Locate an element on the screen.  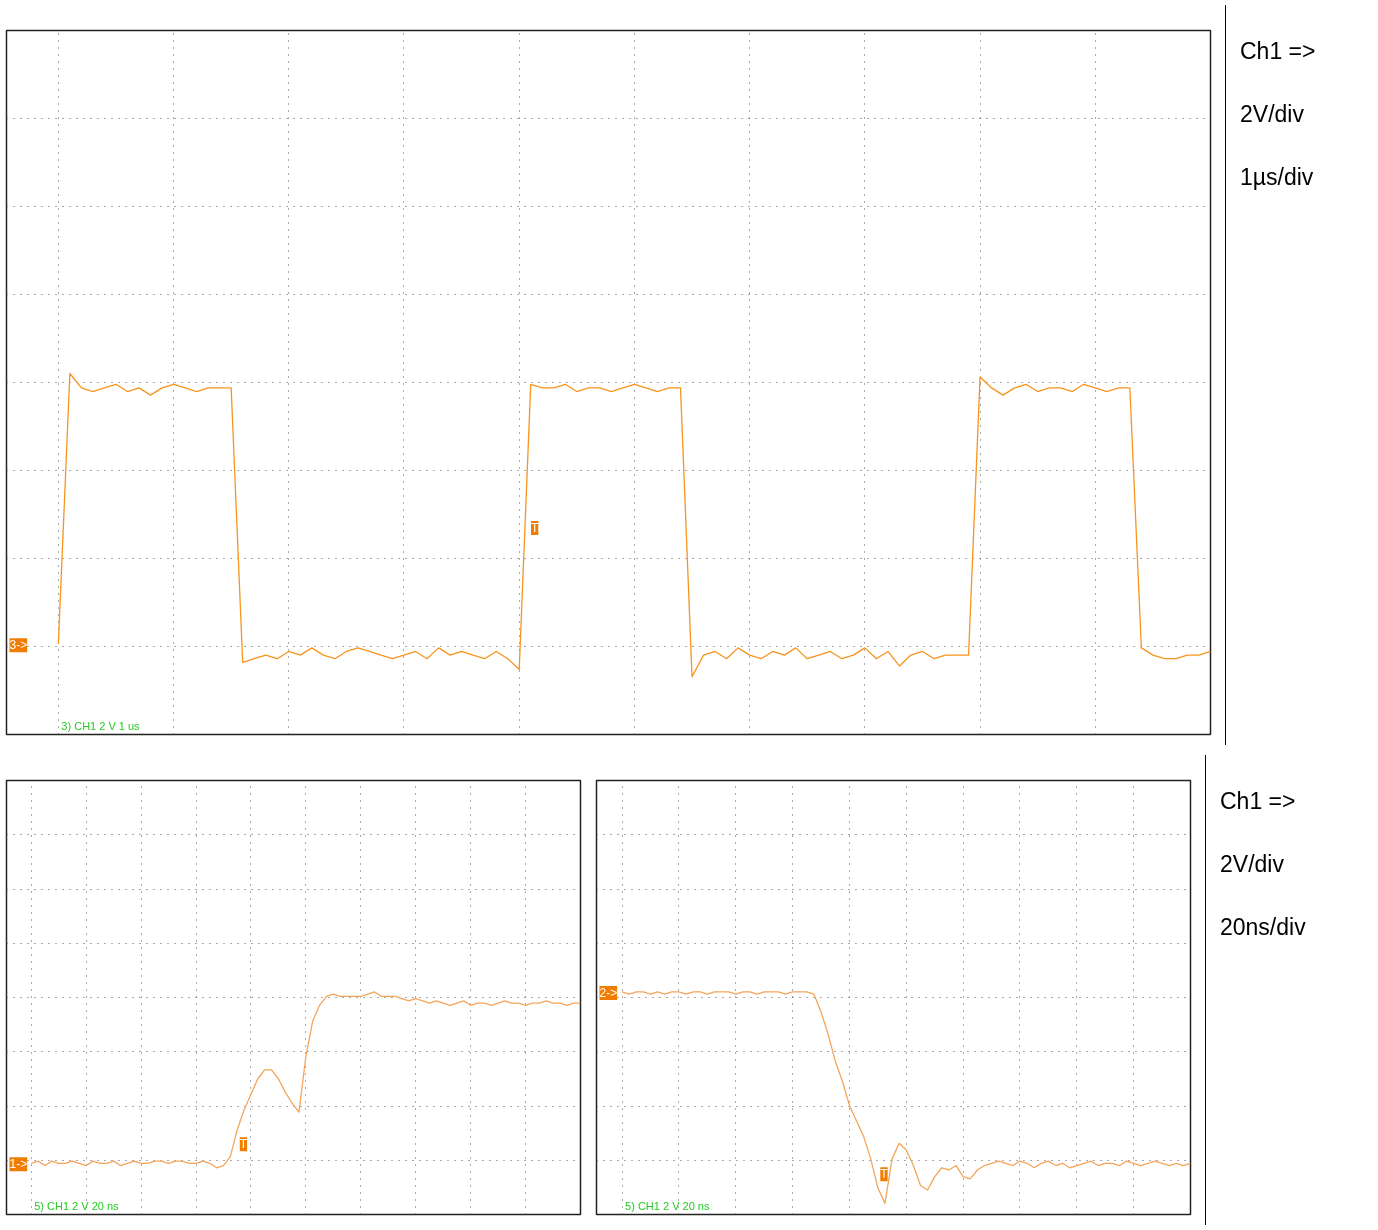
text: 20ns/div is located at coordinates (1263, 927).